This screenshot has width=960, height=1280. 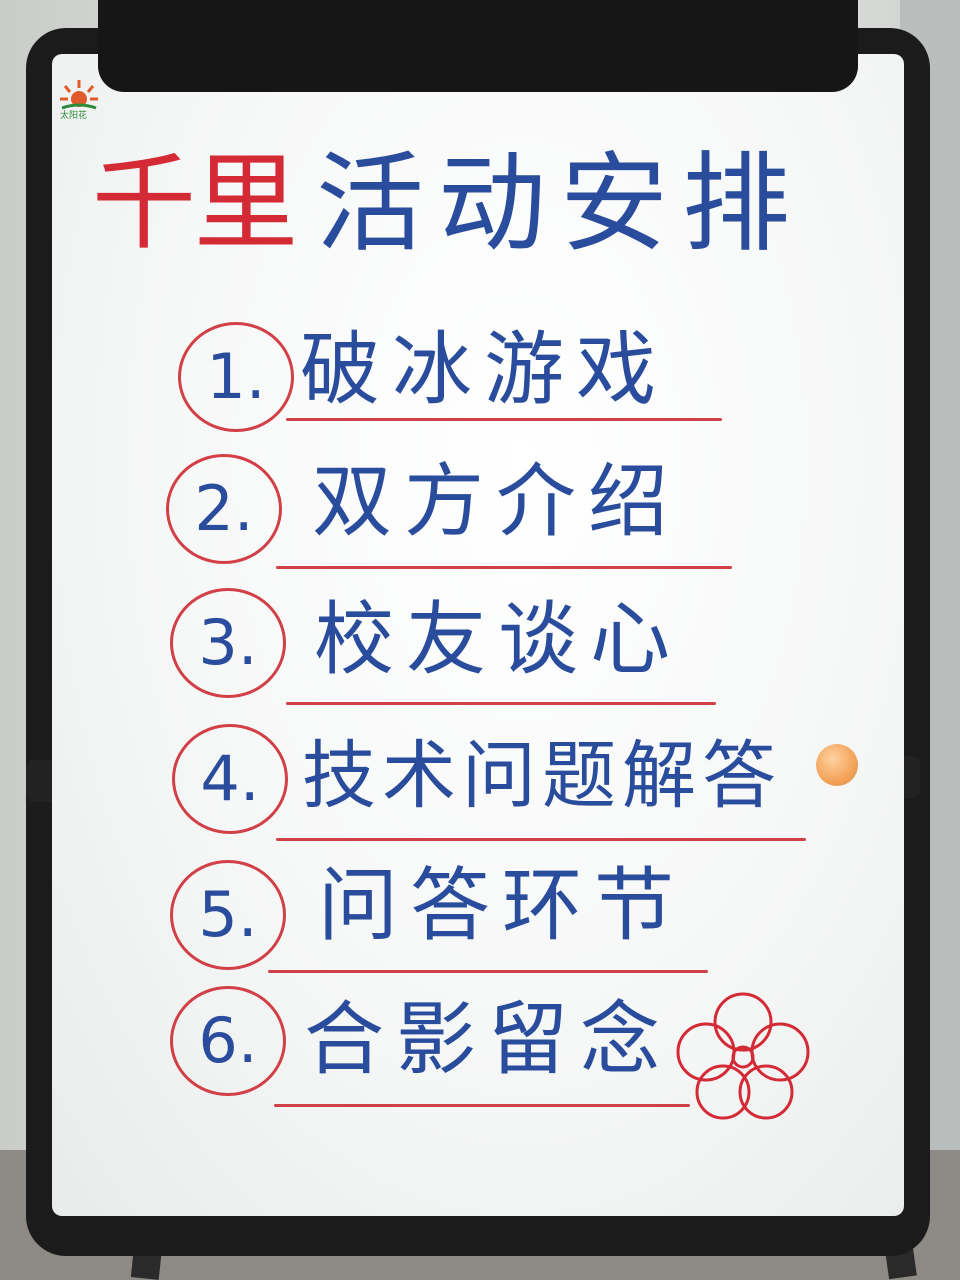 What do you see at coordinates (228, 1041) in the screenshot?
I see `item-number-6: 6.` at bounding box center [228, 1041].